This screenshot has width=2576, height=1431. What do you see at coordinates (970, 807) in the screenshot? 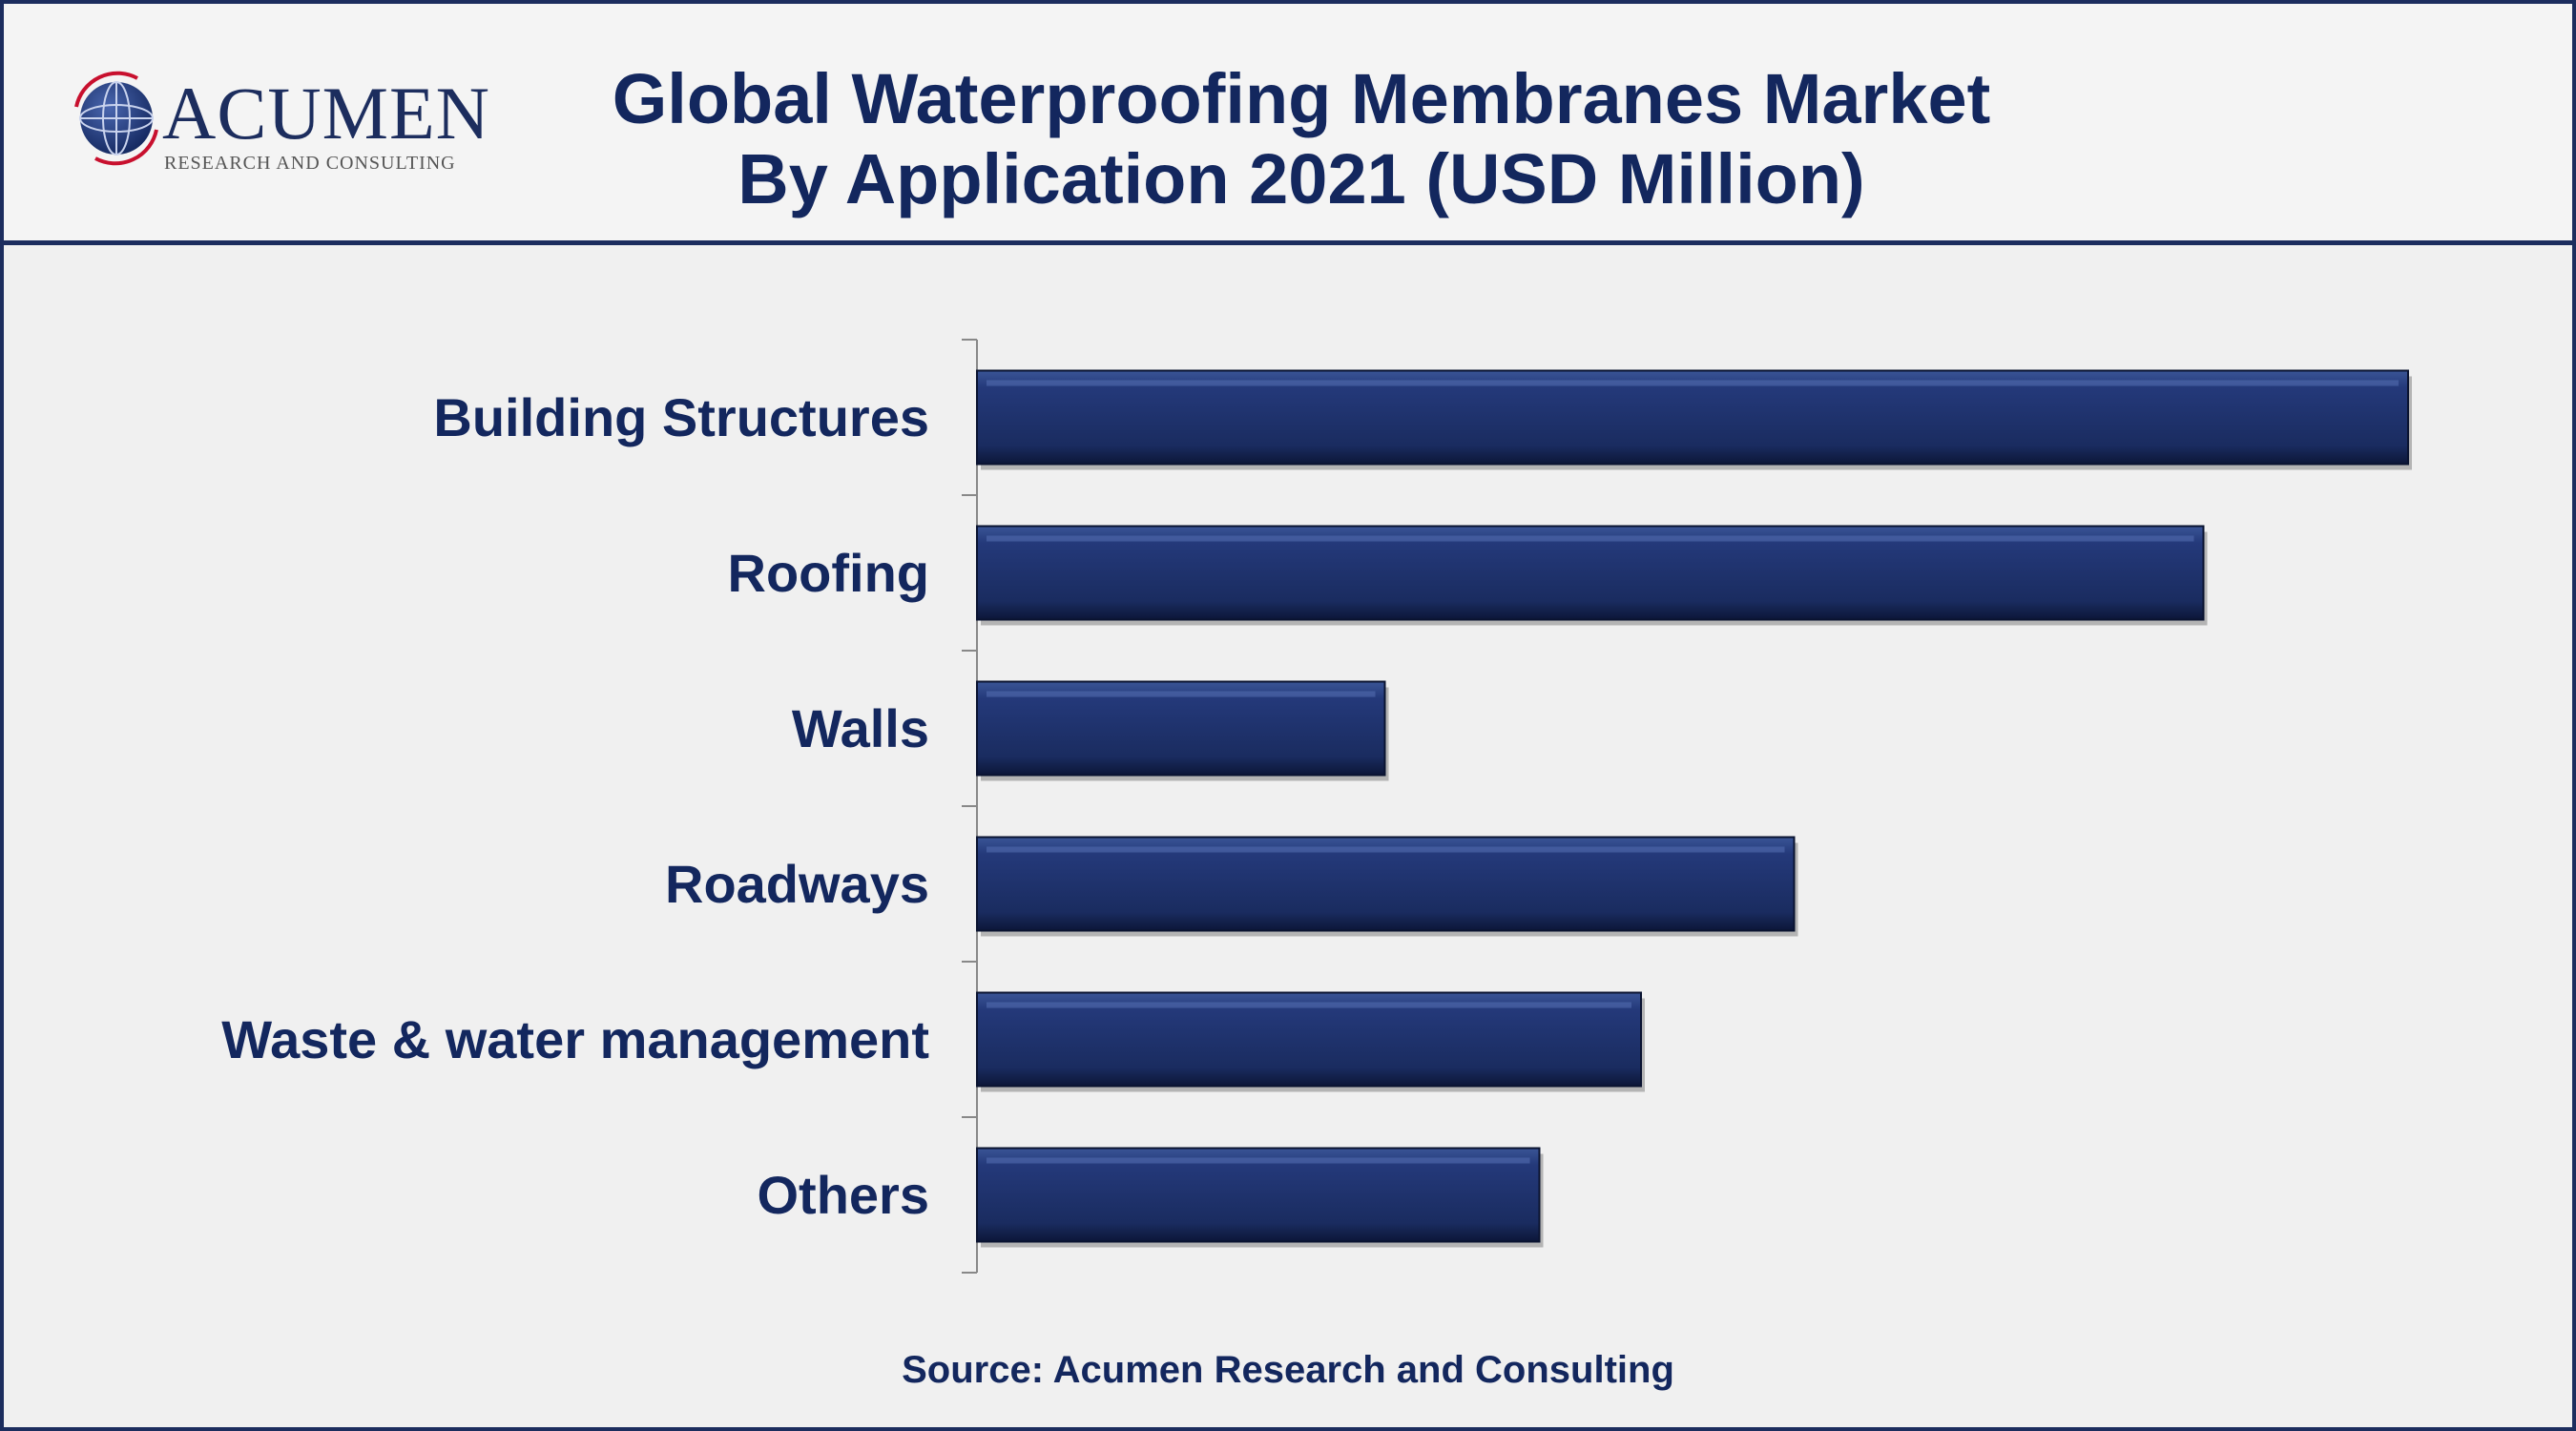
I see `axis` at bounding box center [970, 807].